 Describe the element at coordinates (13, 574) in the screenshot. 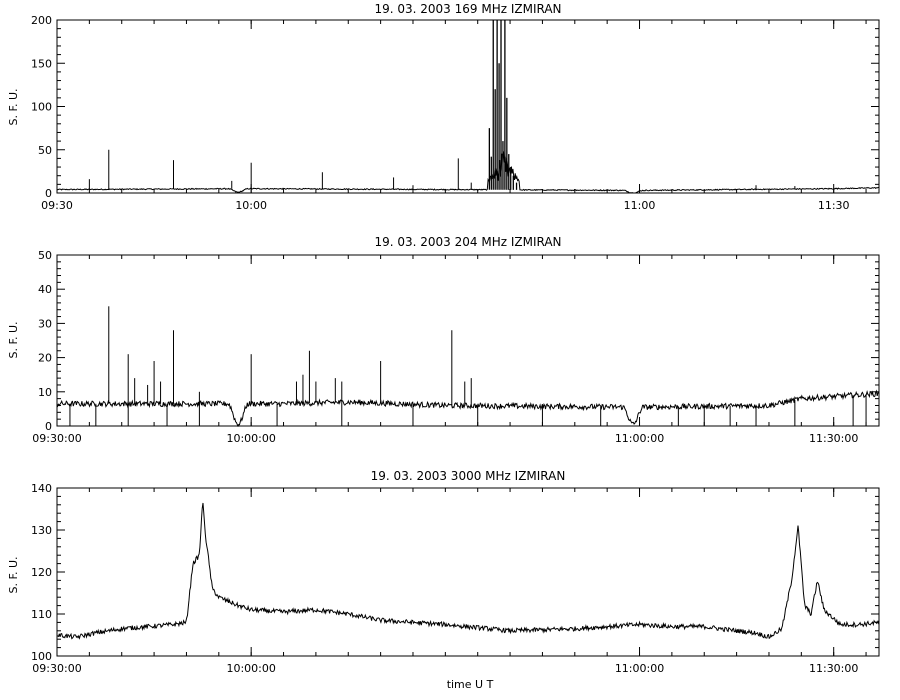

I see `panel-3000mhz-ylabel: S. F. U.` at that location.